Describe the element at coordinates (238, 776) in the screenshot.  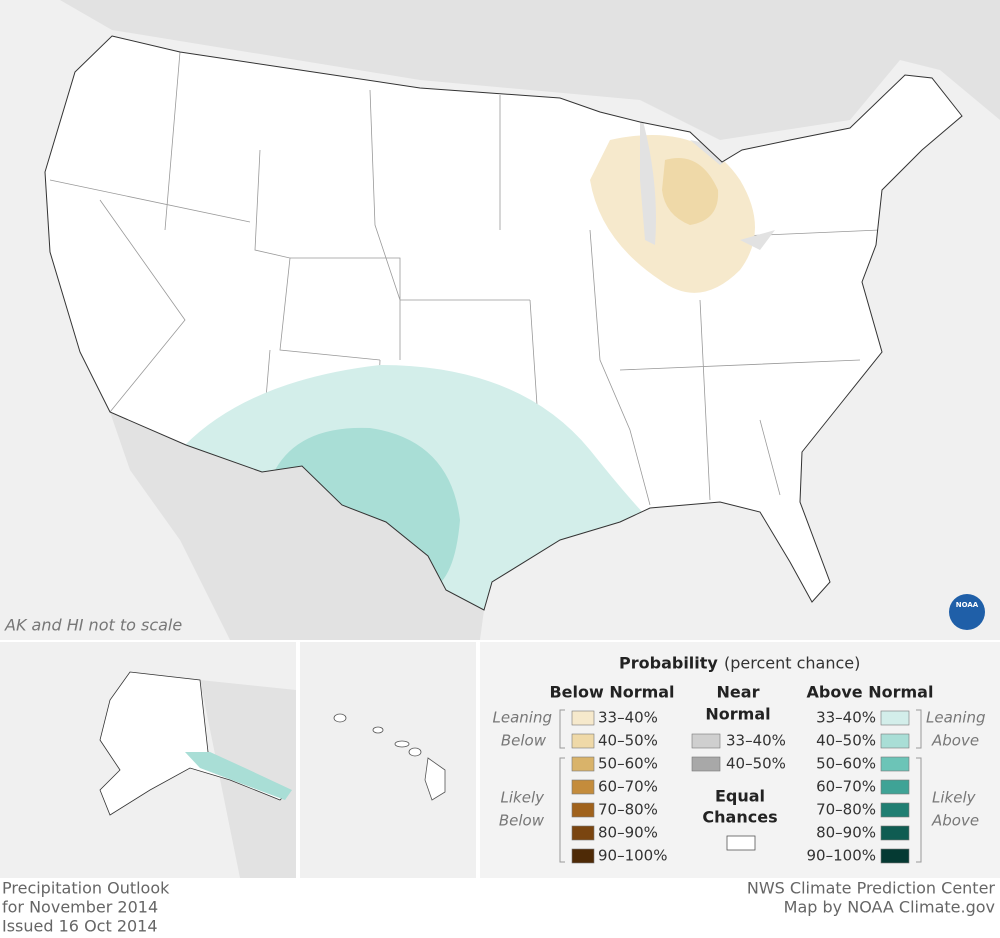
I see `alaska-above` at that location.